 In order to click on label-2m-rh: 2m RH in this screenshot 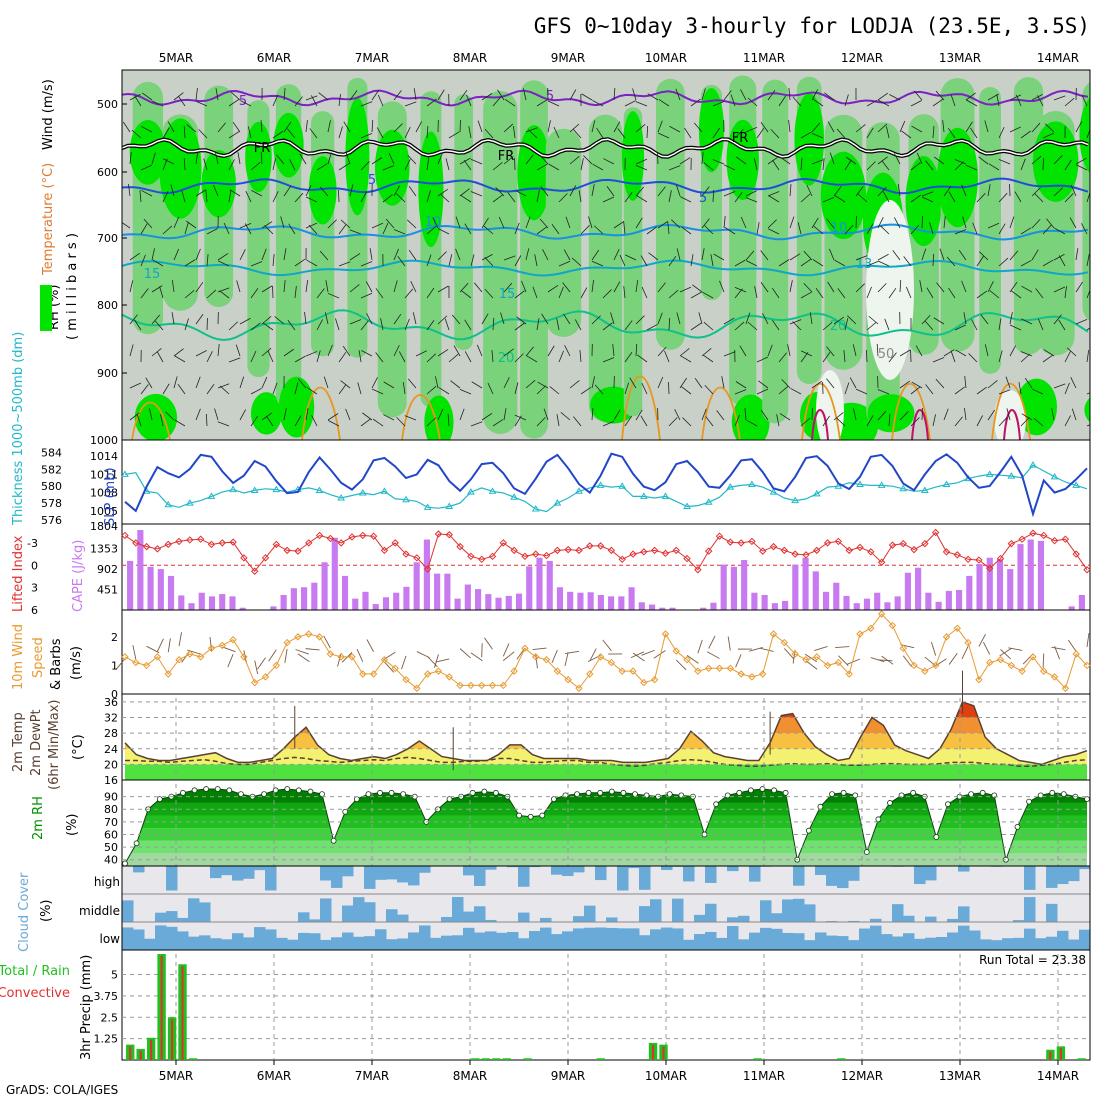, I will do `click(38, 818)`.